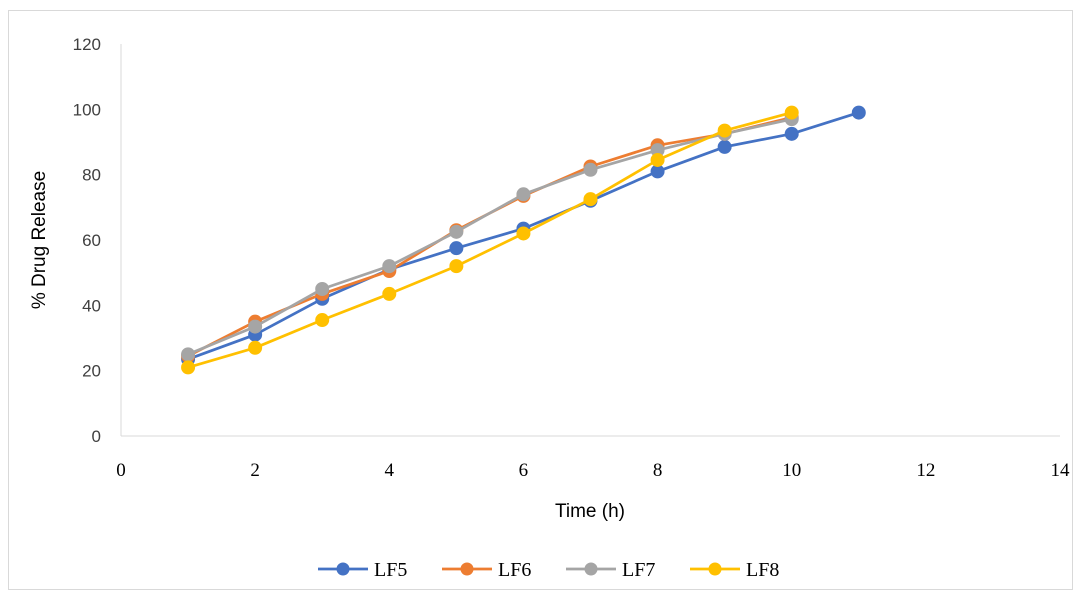 The height and width of the screenshot is (597, 1081). I want to click on legend-item-lf6: LF6, so click(486, 570).